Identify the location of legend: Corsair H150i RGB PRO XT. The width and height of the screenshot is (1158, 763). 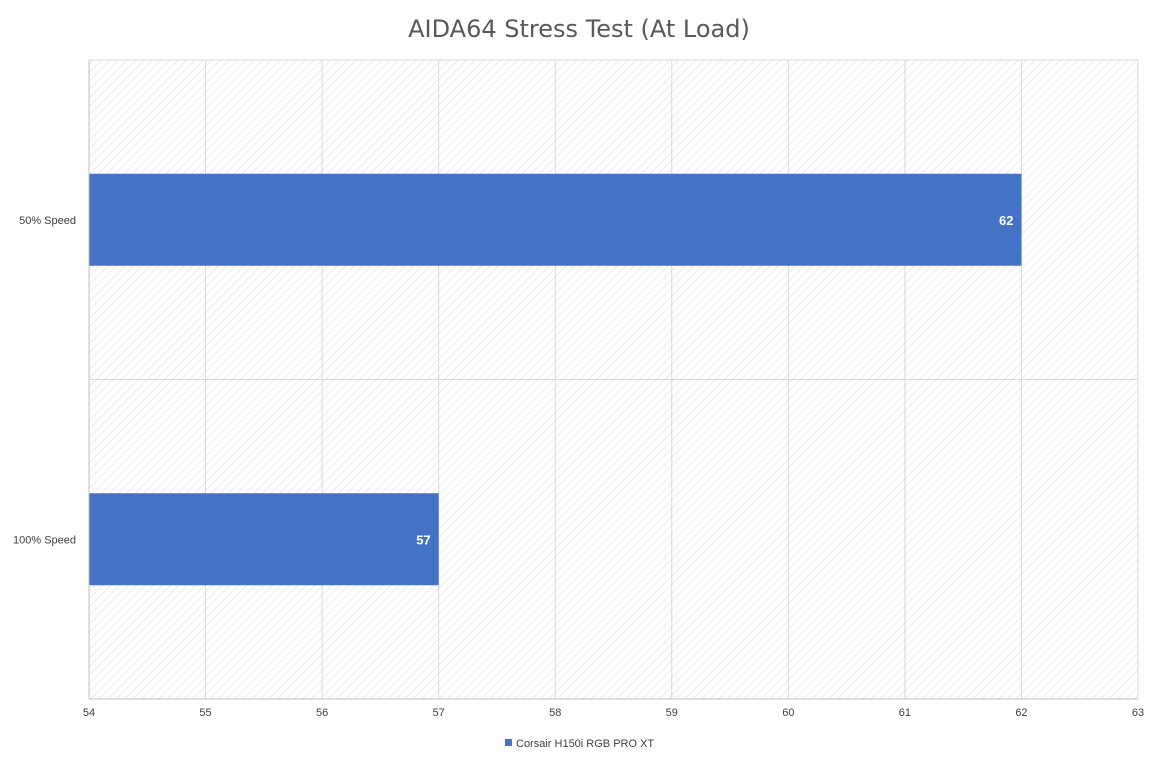
(579, 744).